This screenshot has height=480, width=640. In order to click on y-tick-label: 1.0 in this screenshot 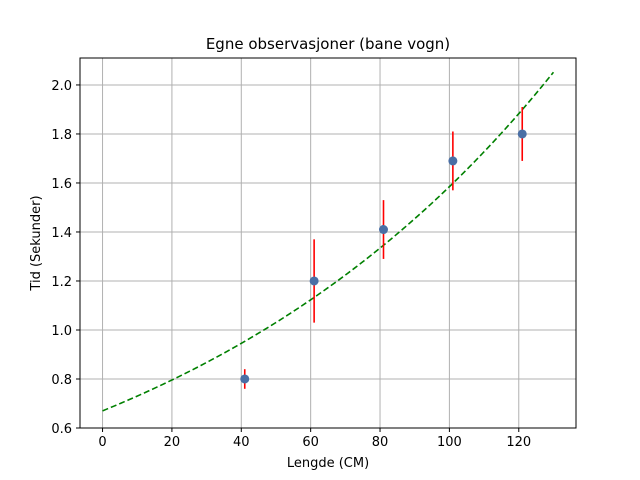, I will do `click(61, 331)`.